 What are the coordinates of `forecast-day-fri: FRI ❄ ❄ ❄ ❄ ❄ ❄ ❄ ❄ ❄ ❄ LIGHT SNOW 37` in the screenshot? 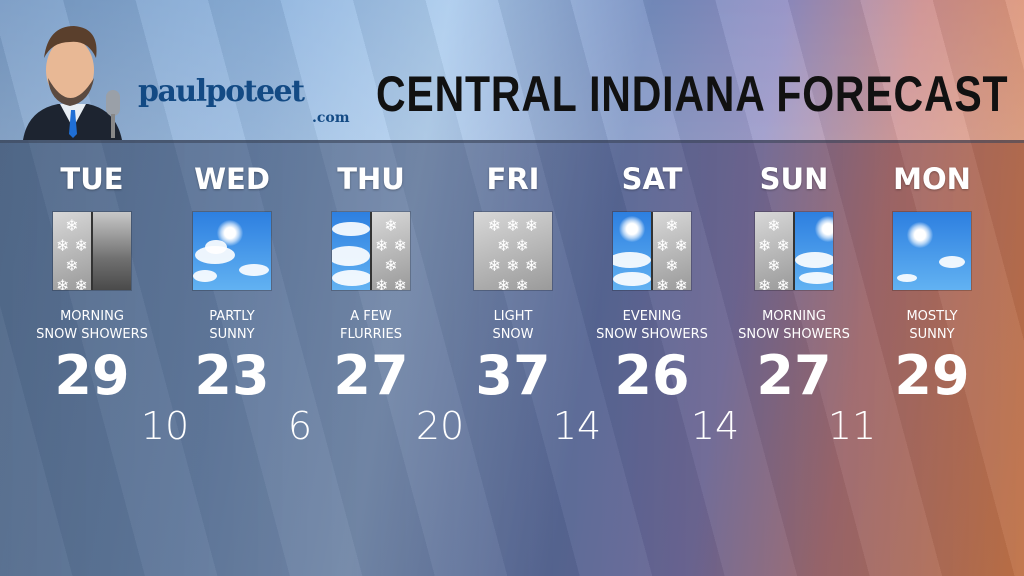 It's located at (513, 284).